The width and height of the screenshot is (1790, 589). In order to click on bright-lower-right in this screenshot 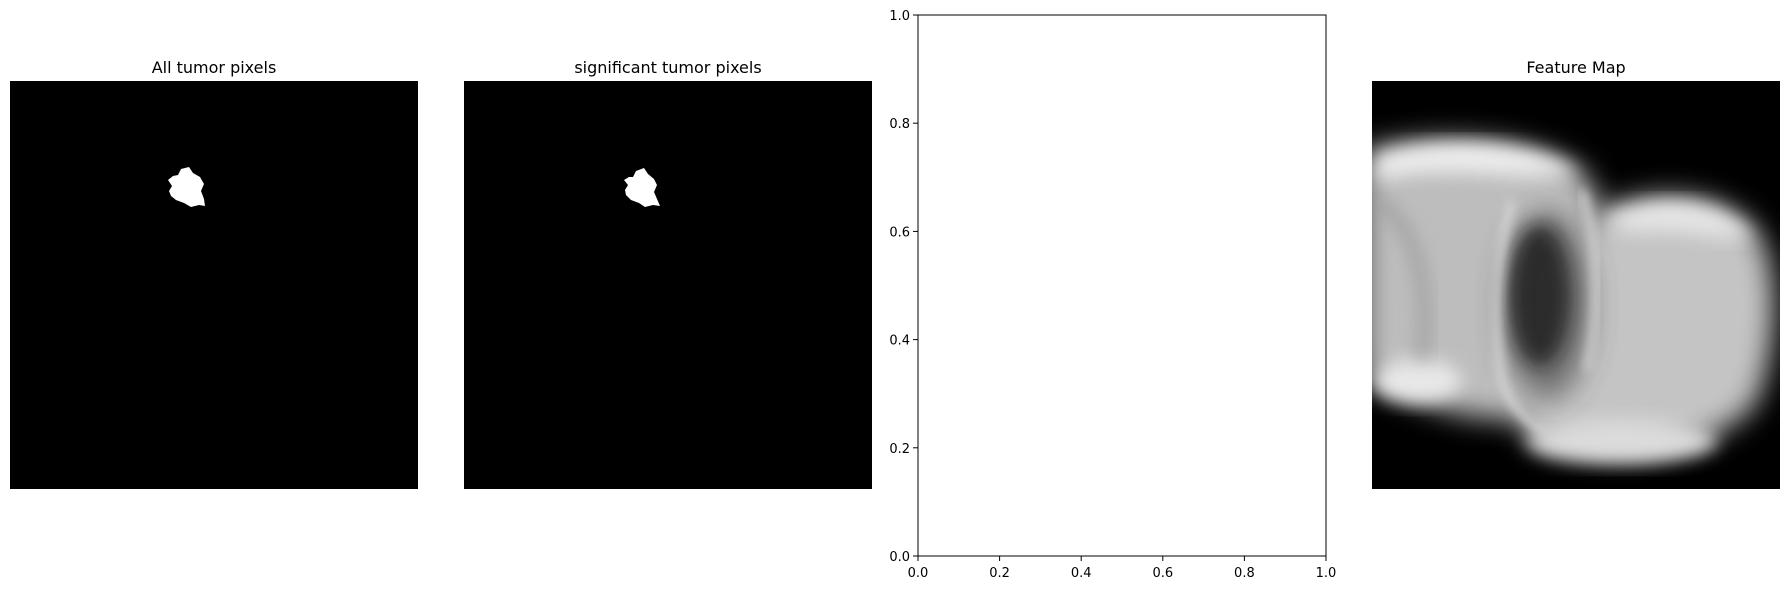, I will do `click(1622, 441)`.